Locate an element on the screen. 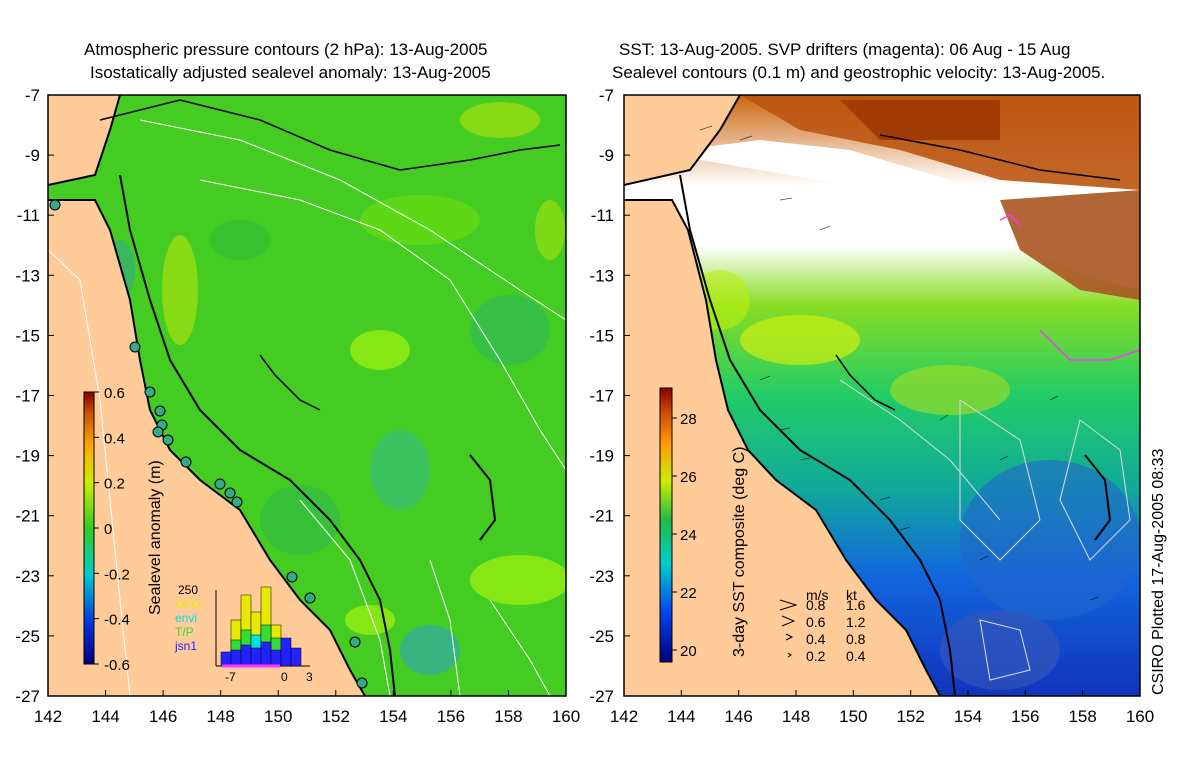 This screenshot has height=780, width=1200. right-lon-tick-label: 150 is located at coordinates (853, 716).